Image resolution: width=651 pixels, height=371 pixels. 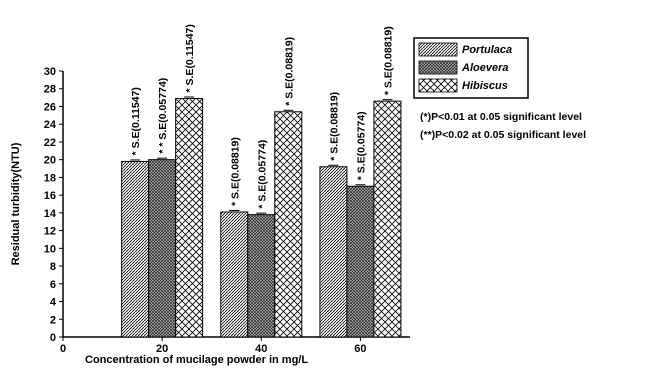 I want to click on y-tick-label: 18, so click(x=50, y=178).